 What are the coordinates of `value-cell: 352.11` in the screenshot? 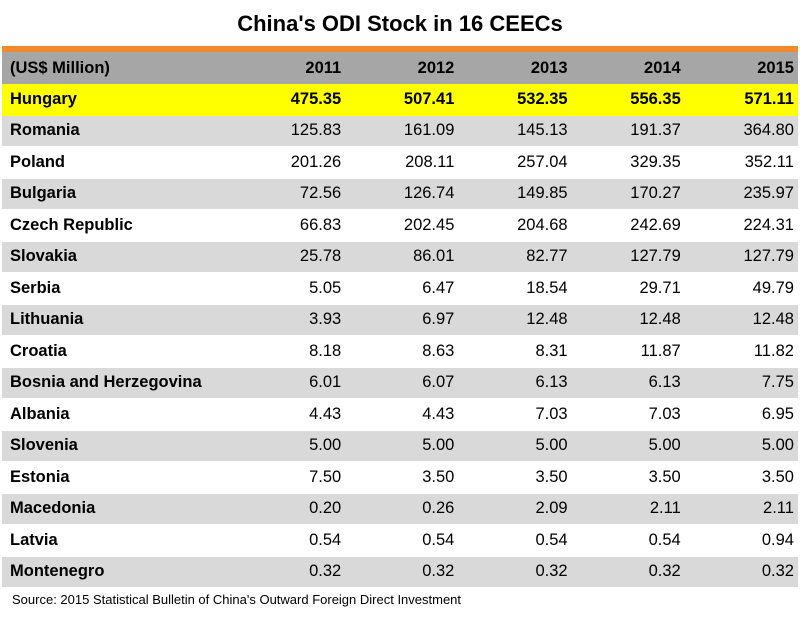 It's located at (769, 161).